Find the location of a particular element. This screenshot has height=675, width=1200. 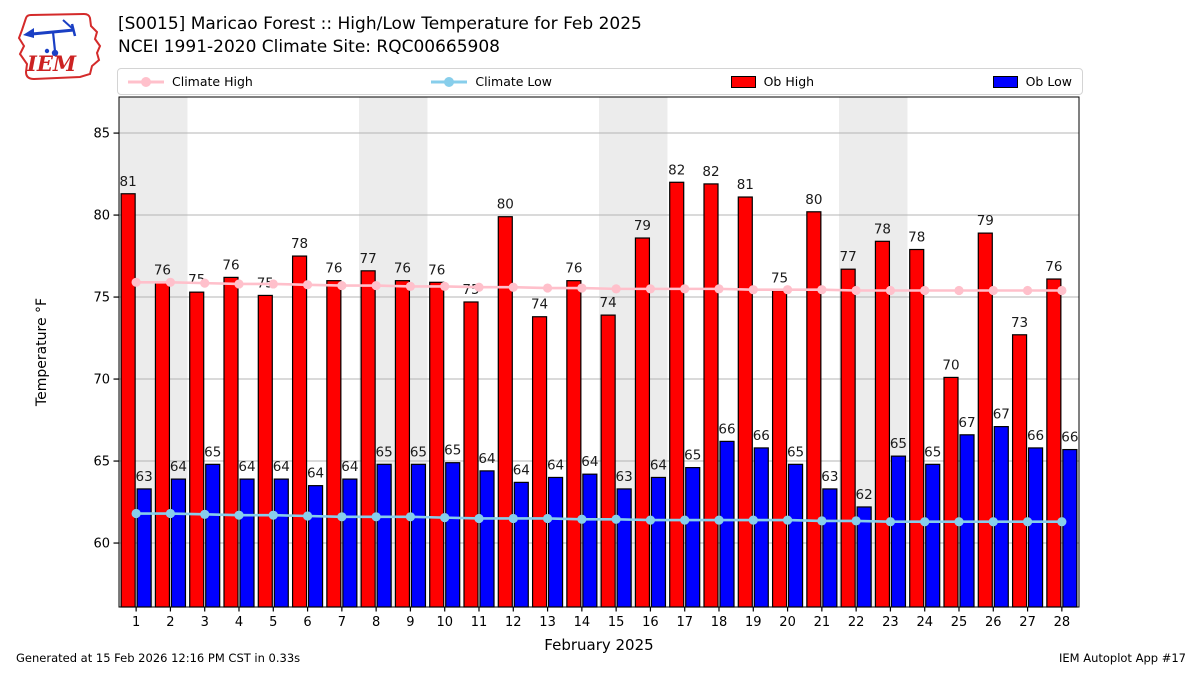

x-tick-label: 17 is located at coordinates (684, 622).